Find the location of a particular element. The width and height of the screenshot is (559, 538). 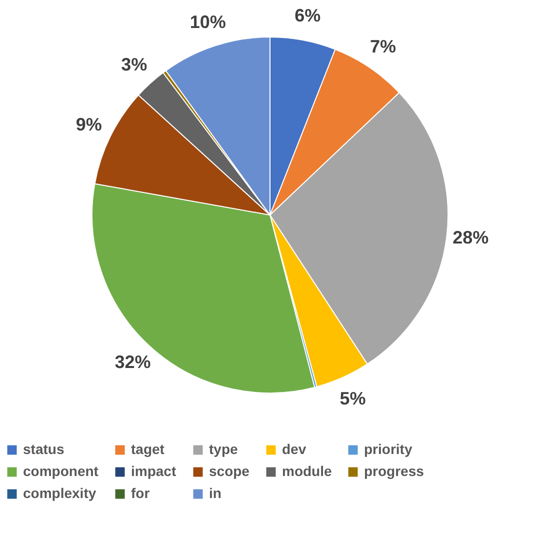

data-label: 9% is located at coordinates (89, 124).